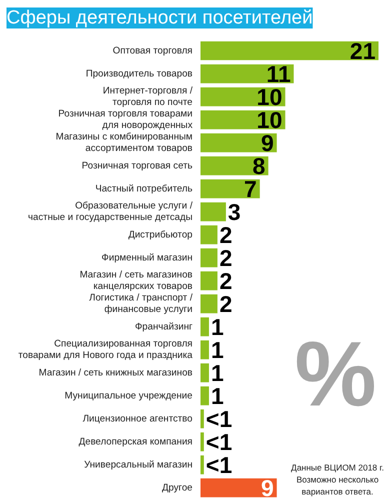 This screenshot has height=500, width=387. Describe the element at coordinates (177, 488) in the screenshot. I see `y-tick-label: Другое` at that location.